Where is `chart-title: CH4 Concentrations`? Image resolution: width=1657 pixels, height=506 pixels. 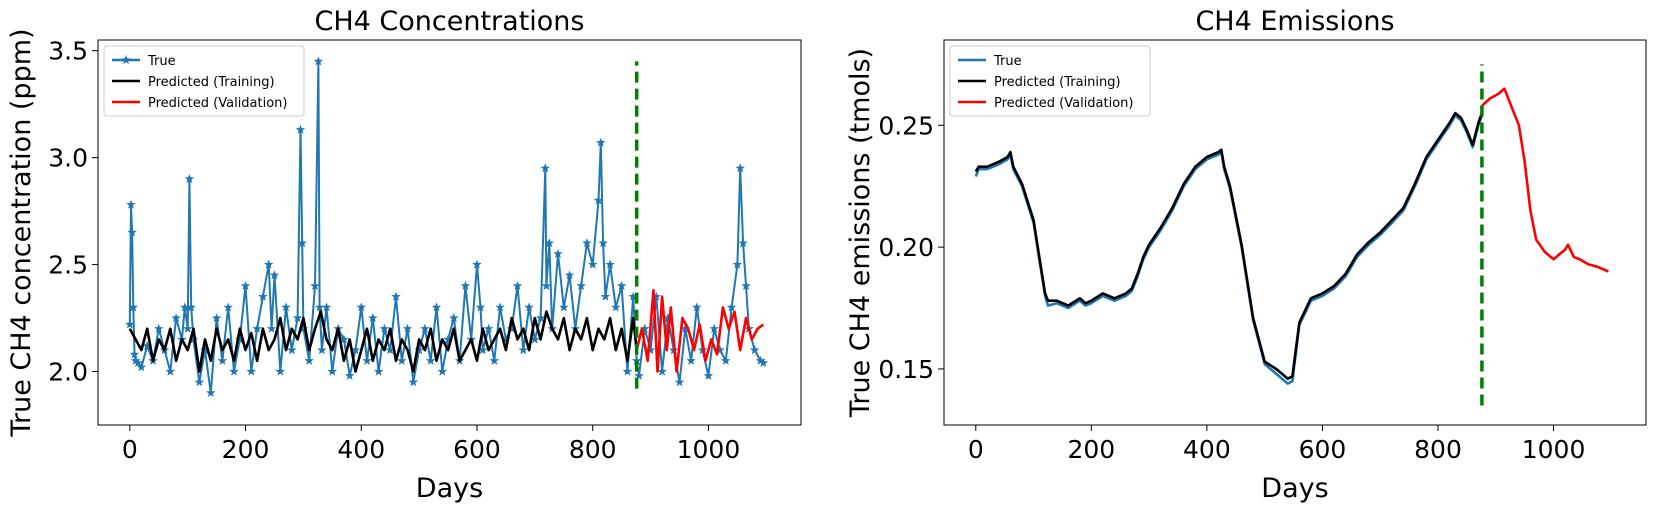 chart-title: CH4 Concentrations is located at coordinates (450, 21).